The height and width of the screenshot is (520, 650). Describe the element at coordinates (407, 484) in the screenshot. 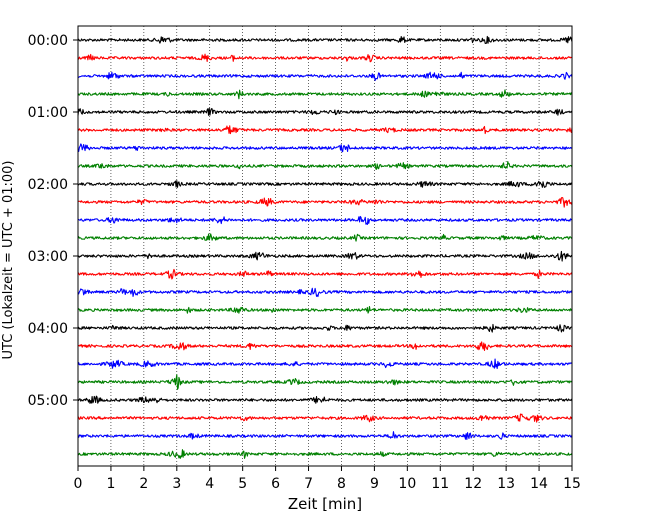

I see `x-tick-label: 10` at that location.